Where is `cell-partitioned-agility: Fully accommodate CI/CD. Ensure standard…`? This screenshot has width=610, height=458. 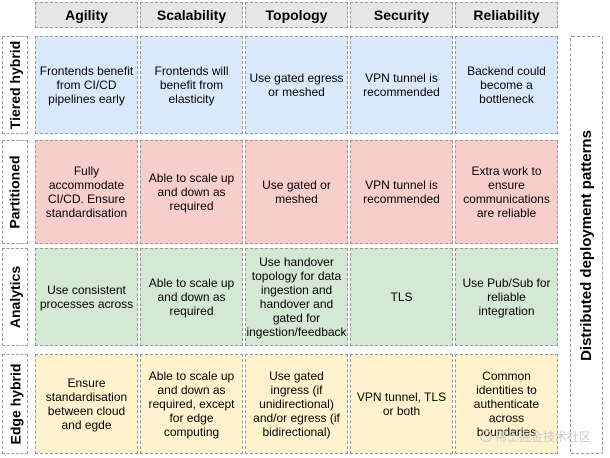 cell-partitioned-agility: Fully accommodate CI/CD. Ensure standard… is located at coordinates (86, 192).